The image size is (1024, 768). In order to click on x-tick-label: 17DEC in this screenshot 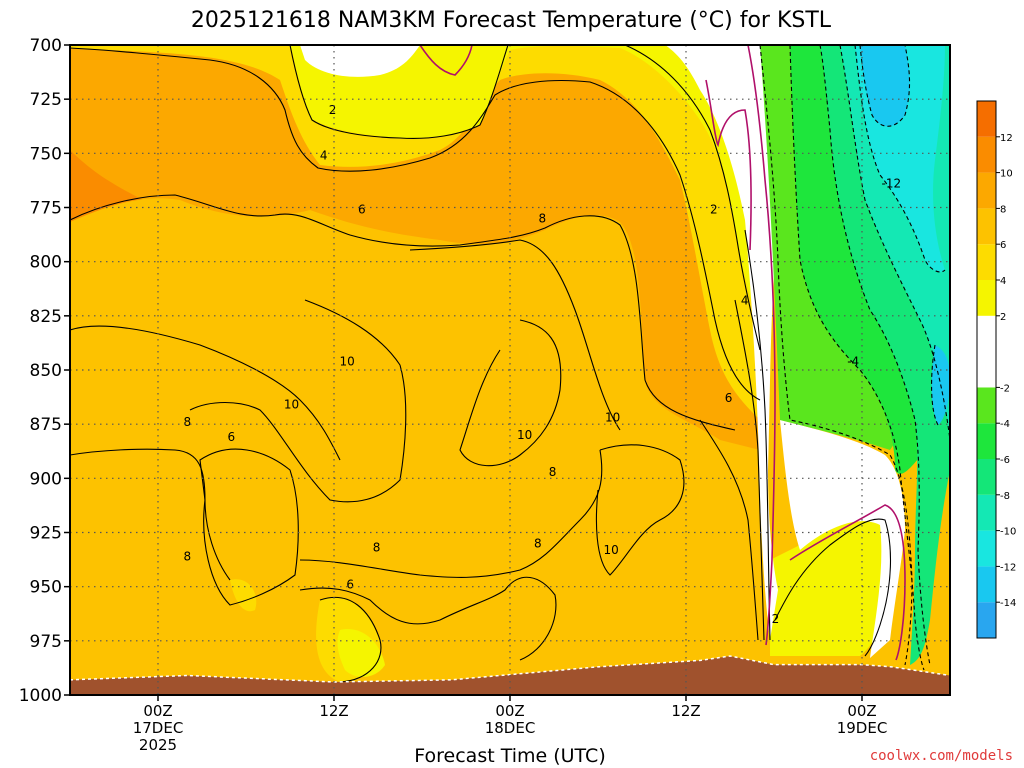, I will do `click(158, 728)`.